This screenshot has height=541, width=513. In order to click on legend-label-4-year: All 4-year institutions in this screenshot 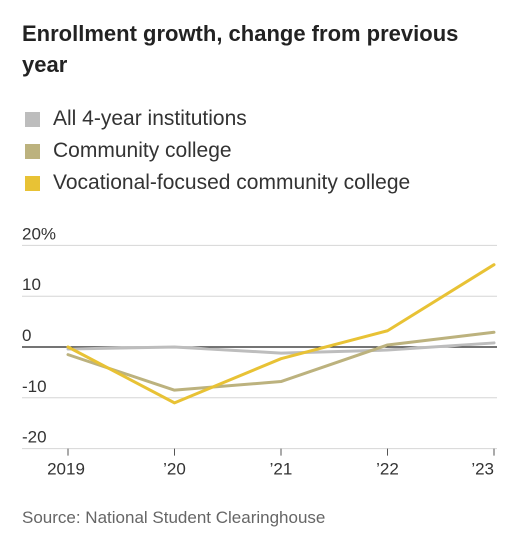, I will do `click(150, 118)`.